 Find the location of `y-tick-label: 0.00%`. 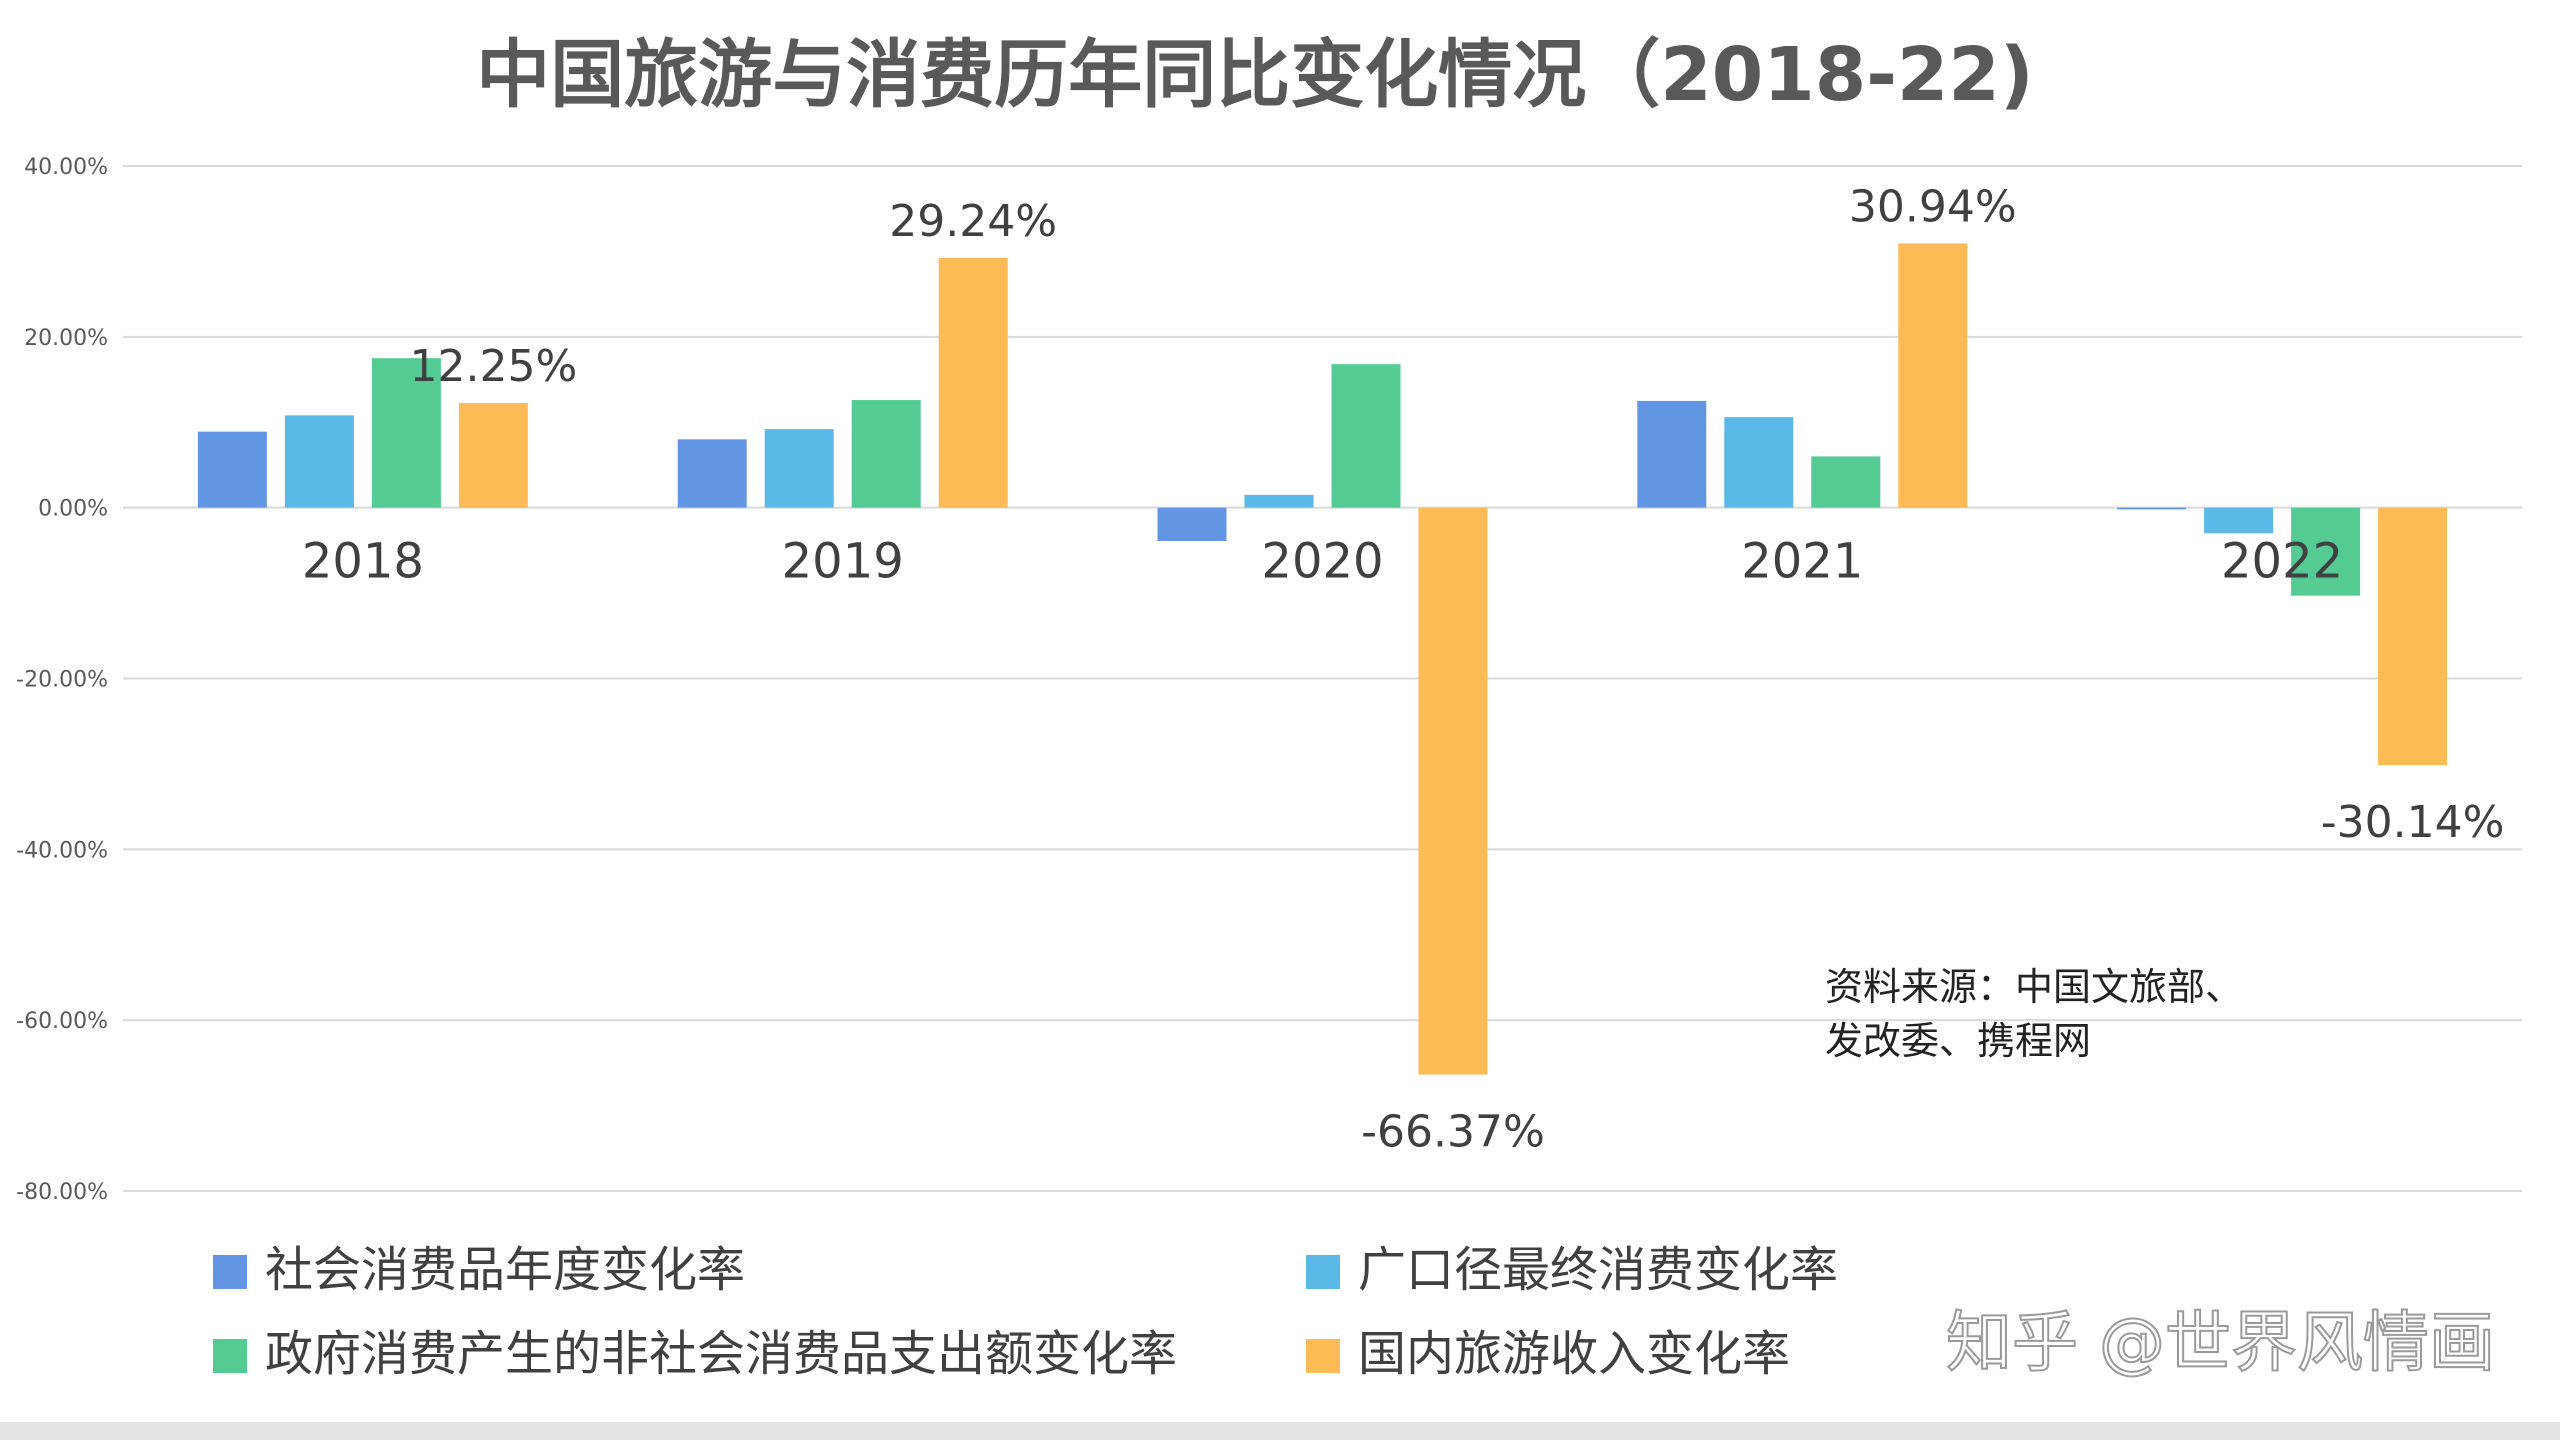

y-tick-label: 0.00% is located at coordinates (73, 509).